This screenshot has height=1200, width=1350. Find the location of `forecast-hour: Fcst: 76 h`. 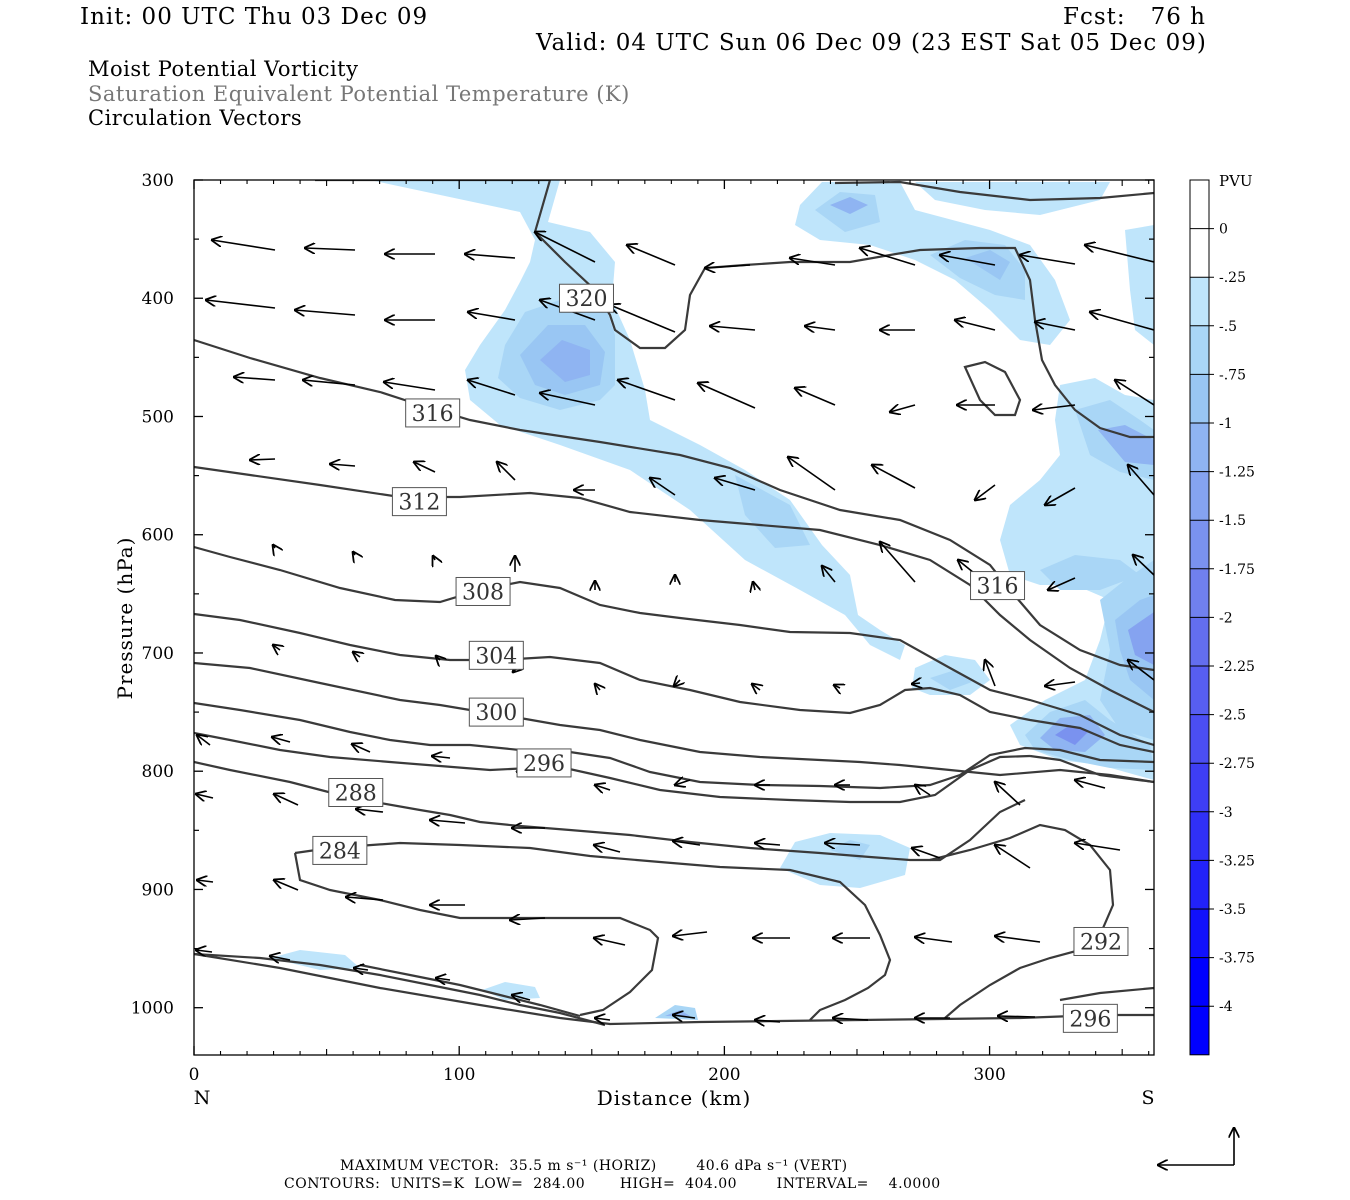

forecast-hour: Fcst: 76 h is located at coordinates (1134, 17).